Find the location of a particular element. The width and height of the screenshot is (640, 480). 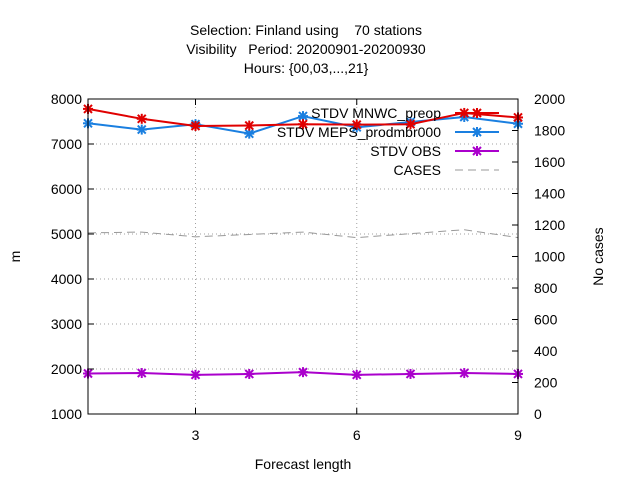

series-cases is located at coordinates (303, 234).